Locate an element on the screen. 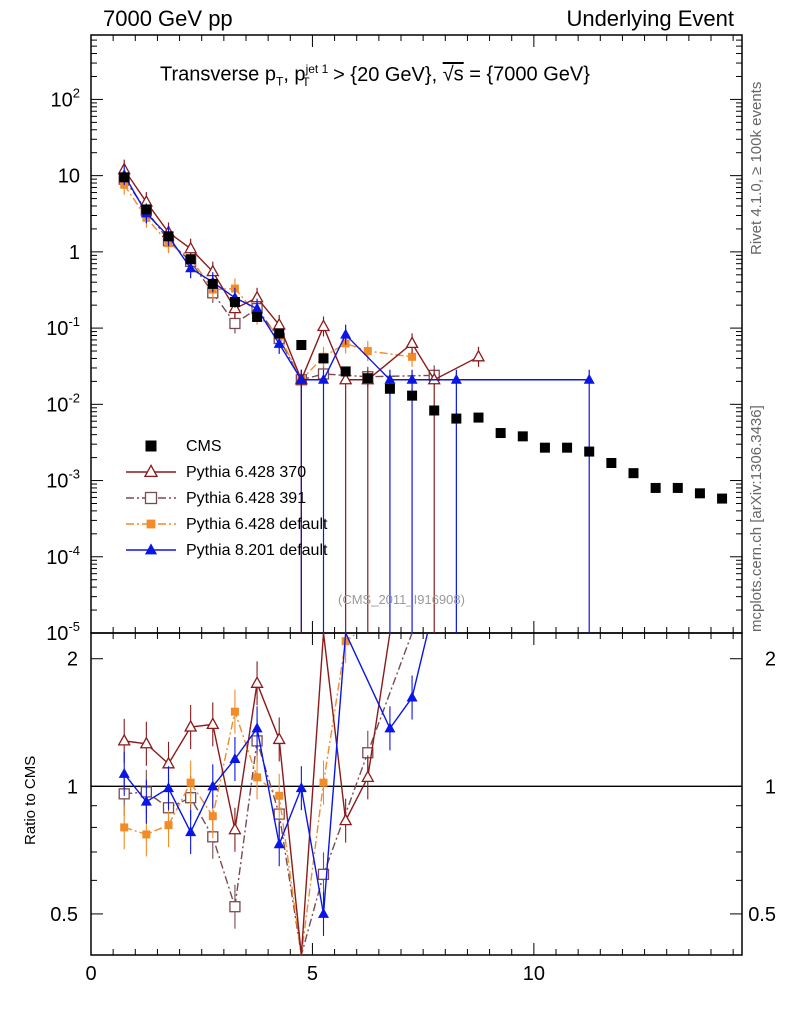 Image resolution: width=786 pixels, height=1024 pixels. tick-exponent: -5 is located at coordinates (74, 626).